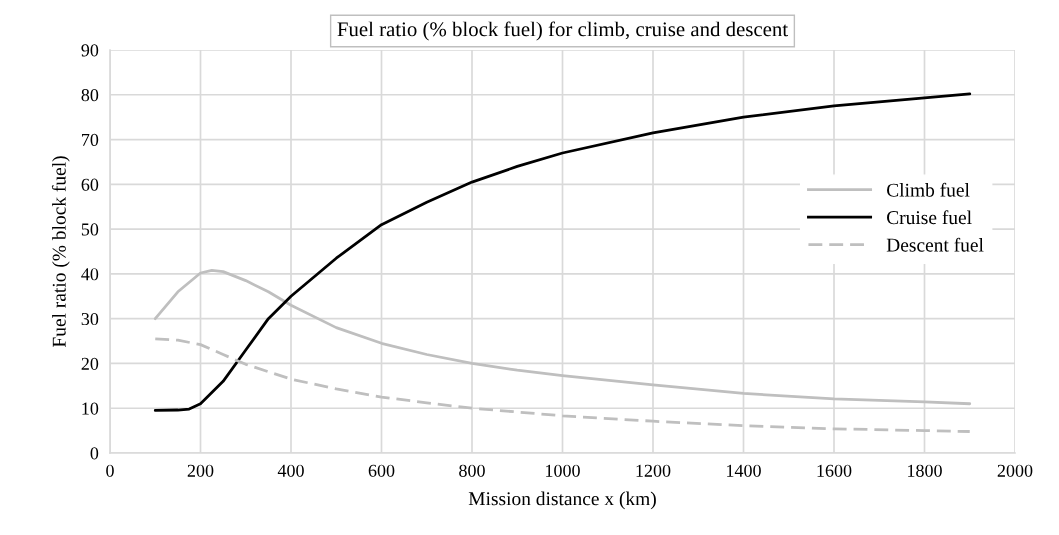 The height and width of the screenshot is (535, 1059). Describe the element at coordinates (925, 470) in the screenshot. I see `x-tick-label: 1800` at that location.